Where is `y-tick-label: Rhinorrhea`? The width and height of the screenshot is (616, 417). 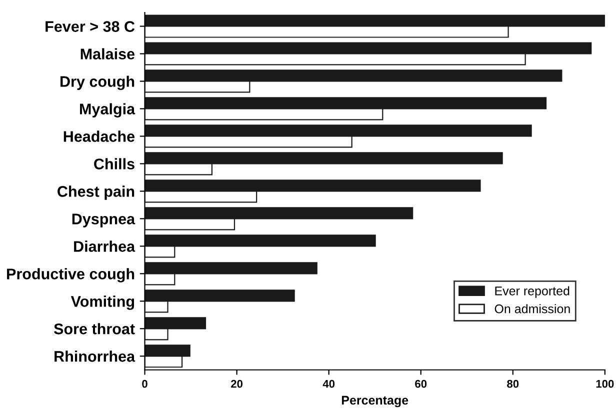 y-tick-label: Rhinorrhea is located at coordinates (95, 356).